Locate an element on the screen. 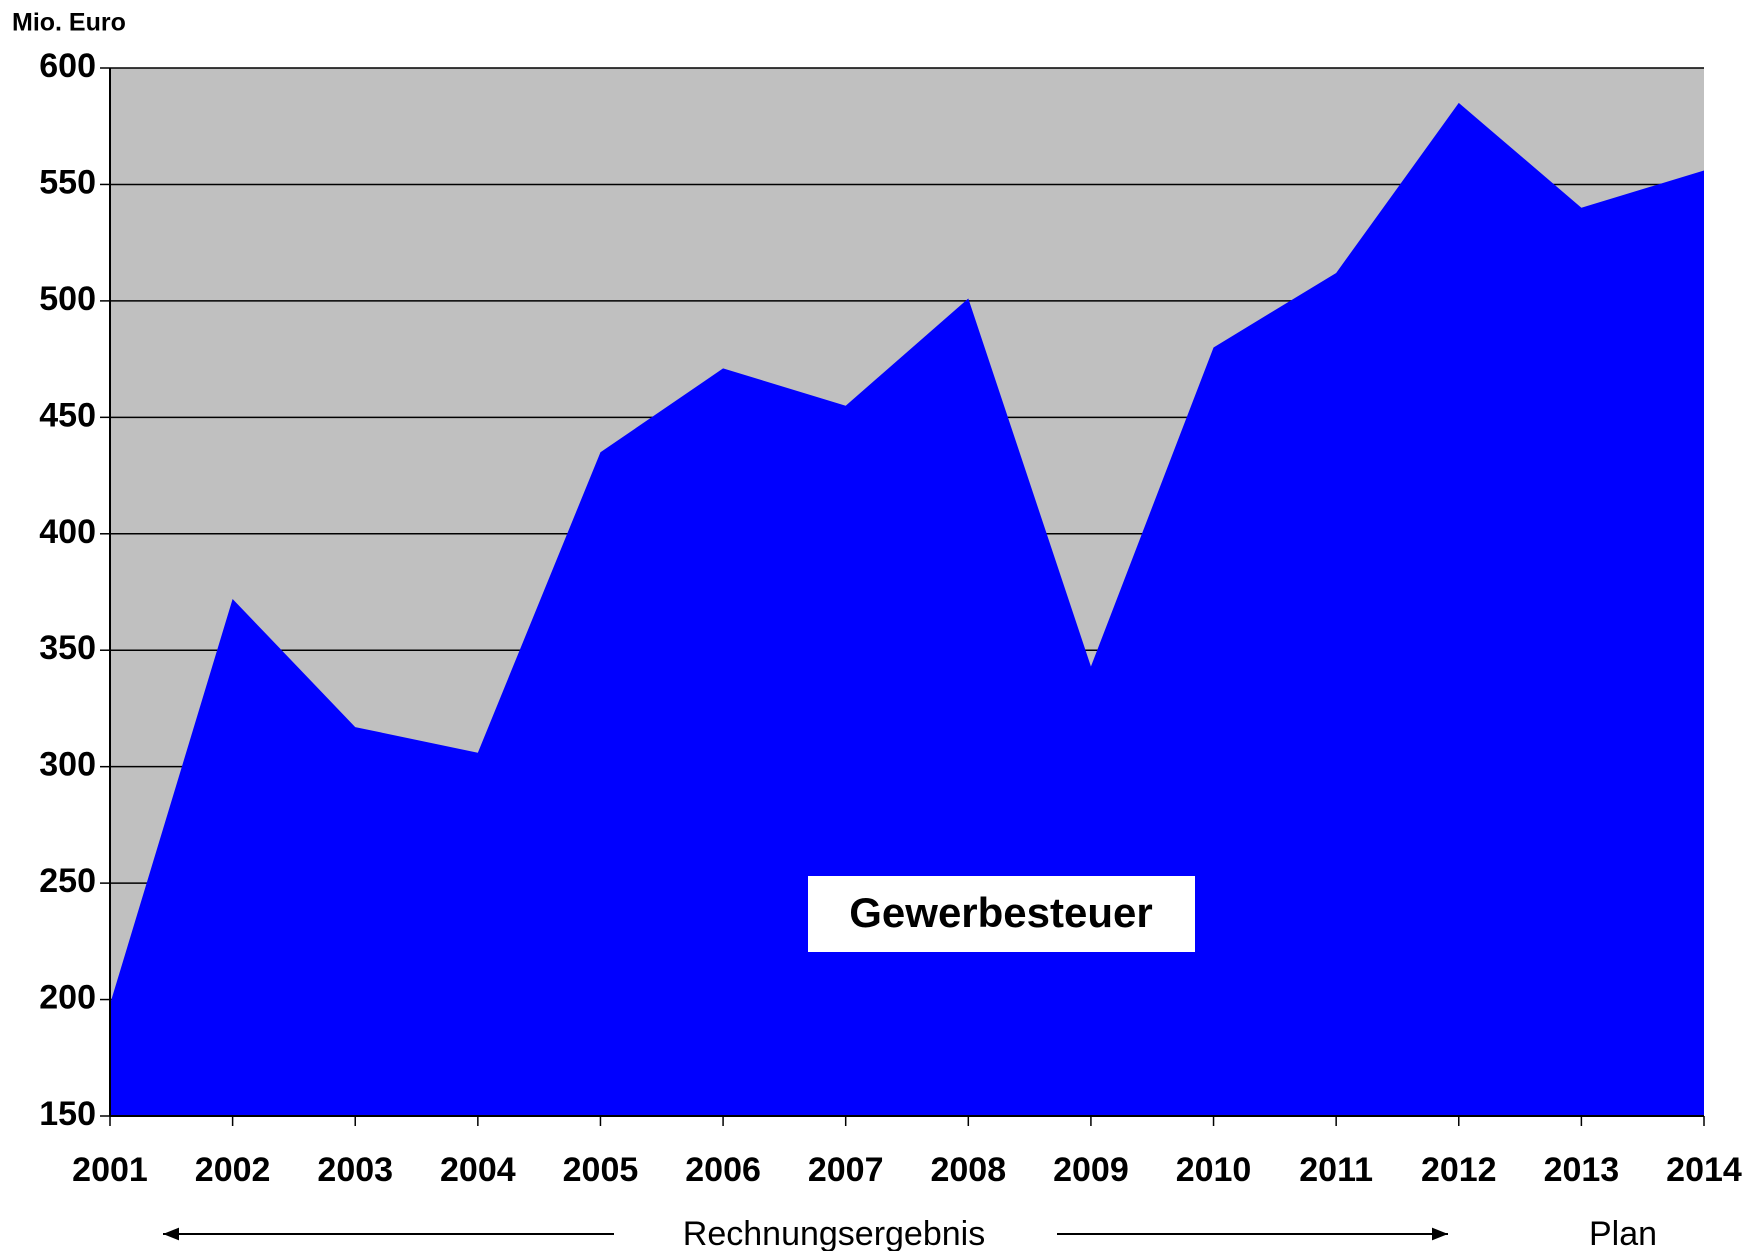 The width and height of the screenshot is (1758, 1251). y-tick-label: 300 is located at coordinates (67, 765).